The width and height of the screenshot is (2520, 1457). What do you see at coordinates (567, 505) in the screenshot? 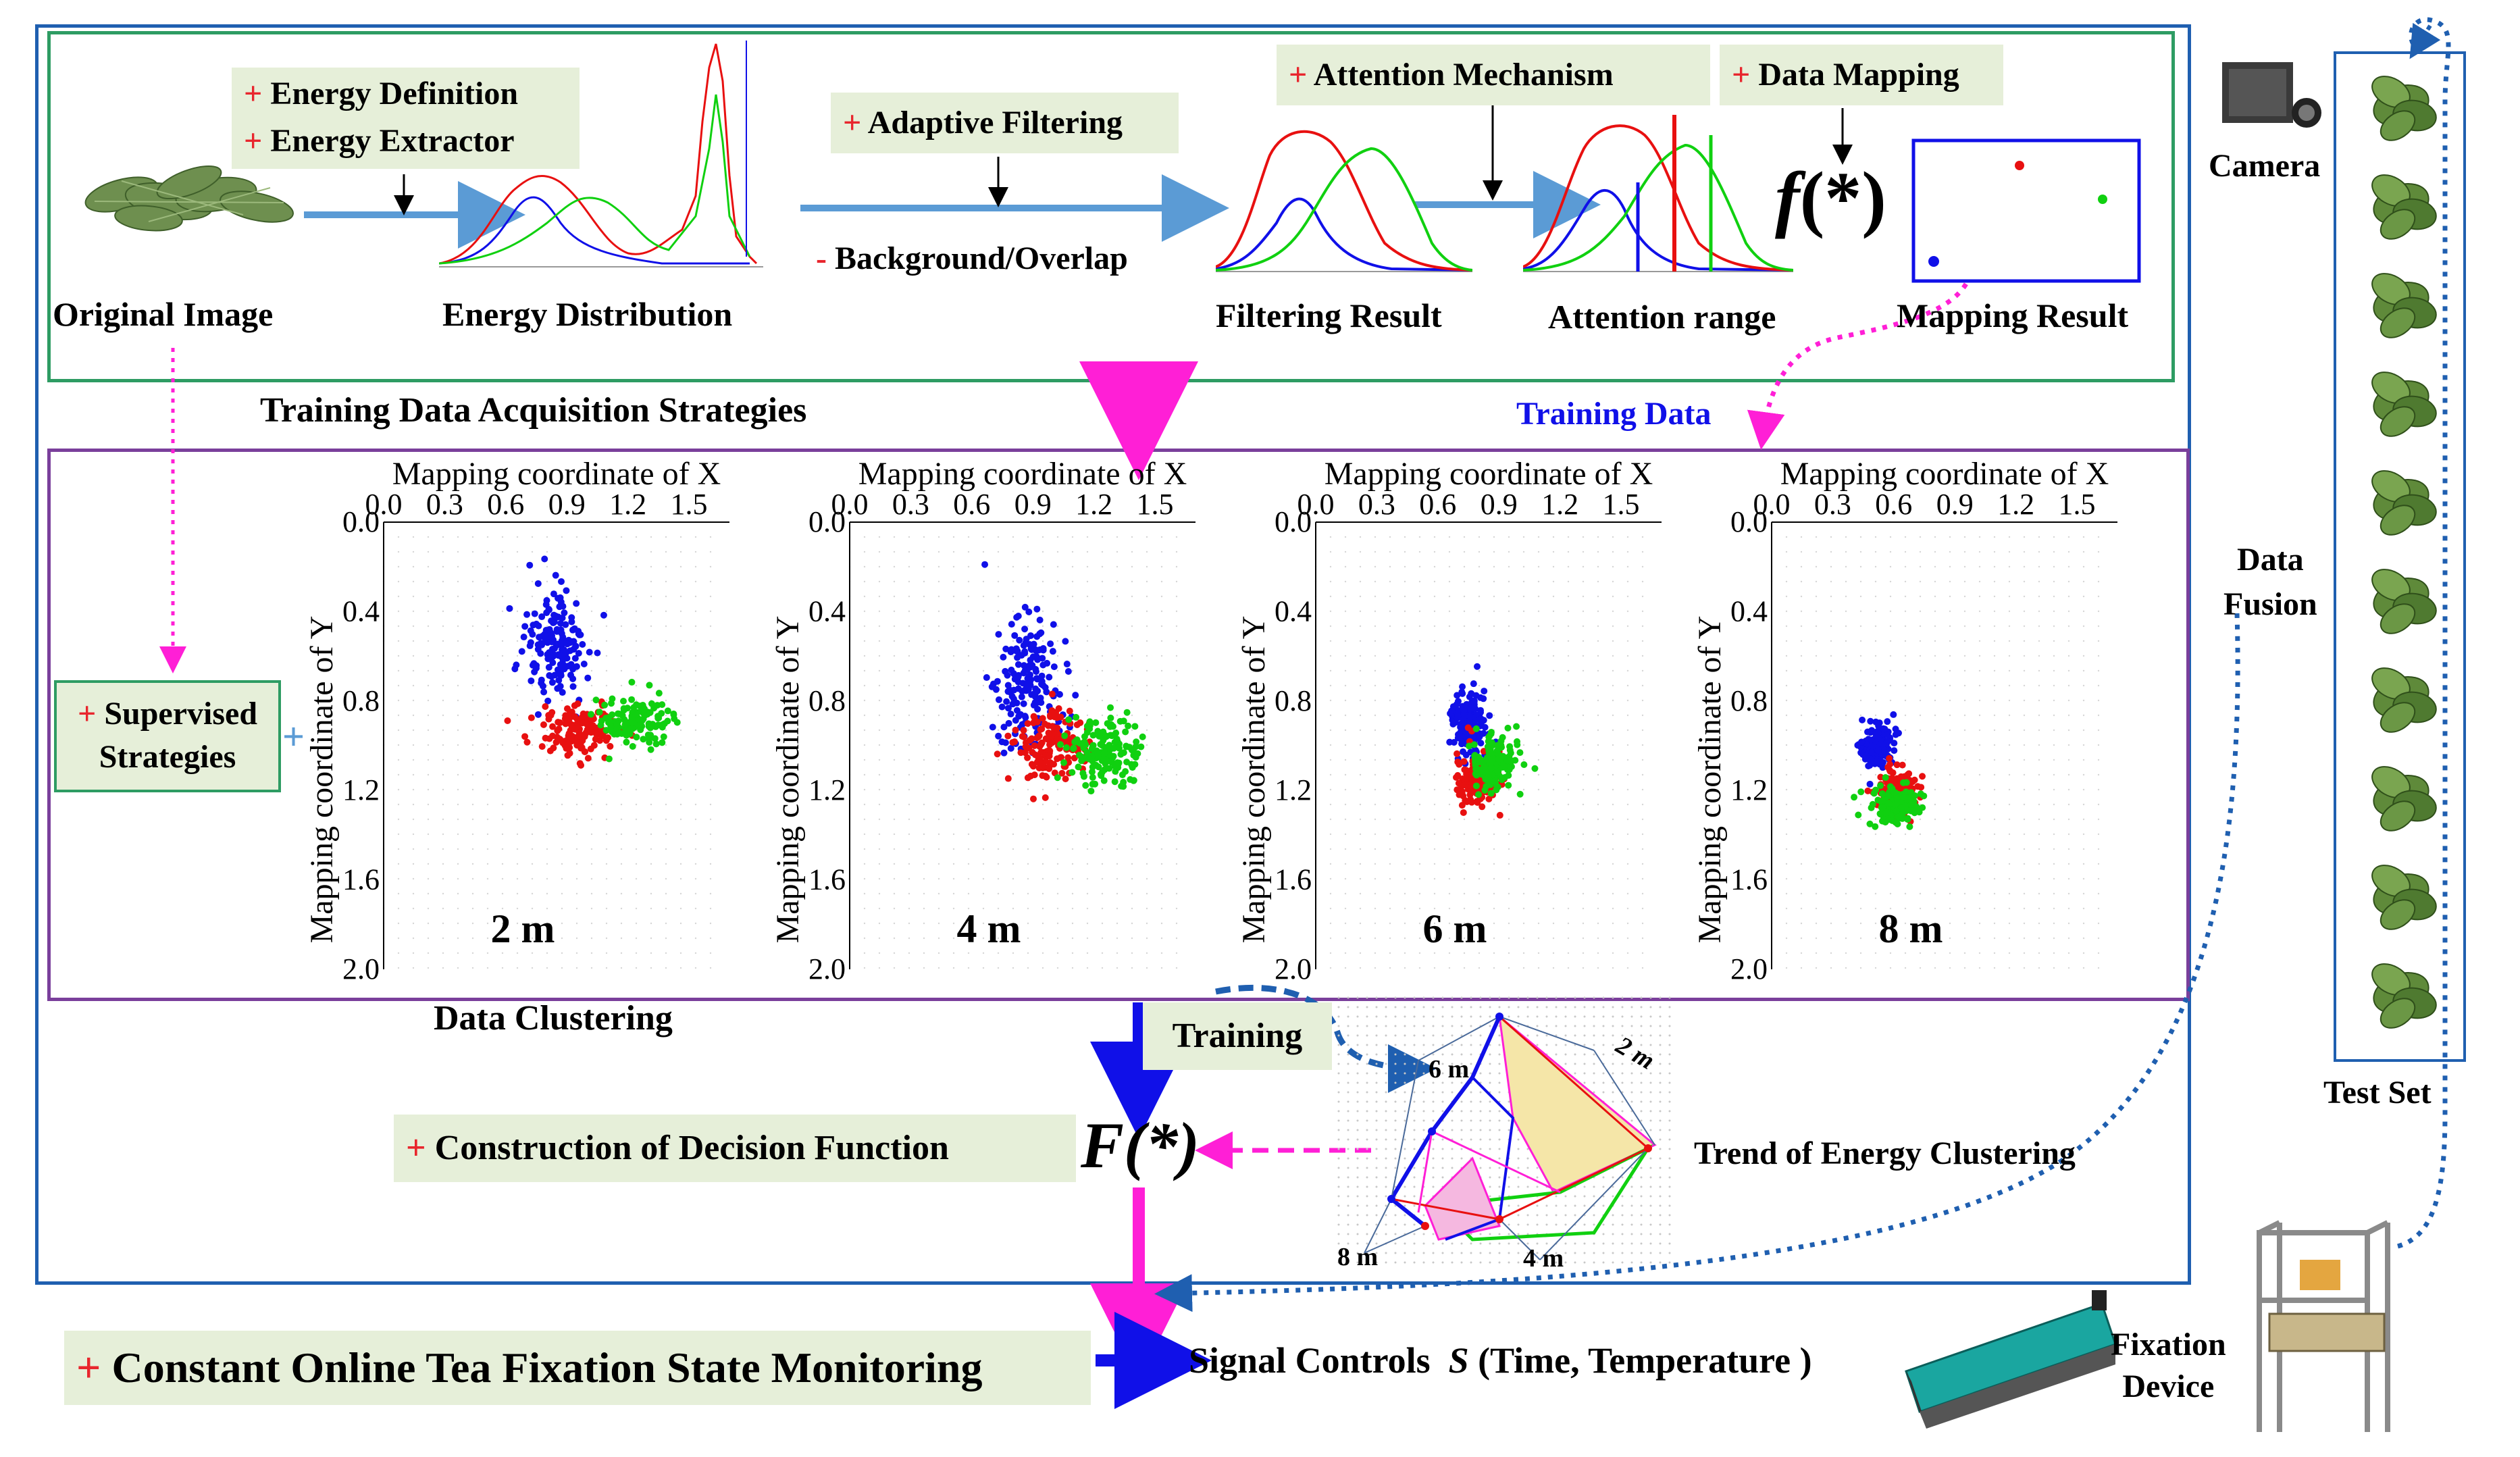
I see `x-tick-label: 0.9` at bounding box center [567, 505].